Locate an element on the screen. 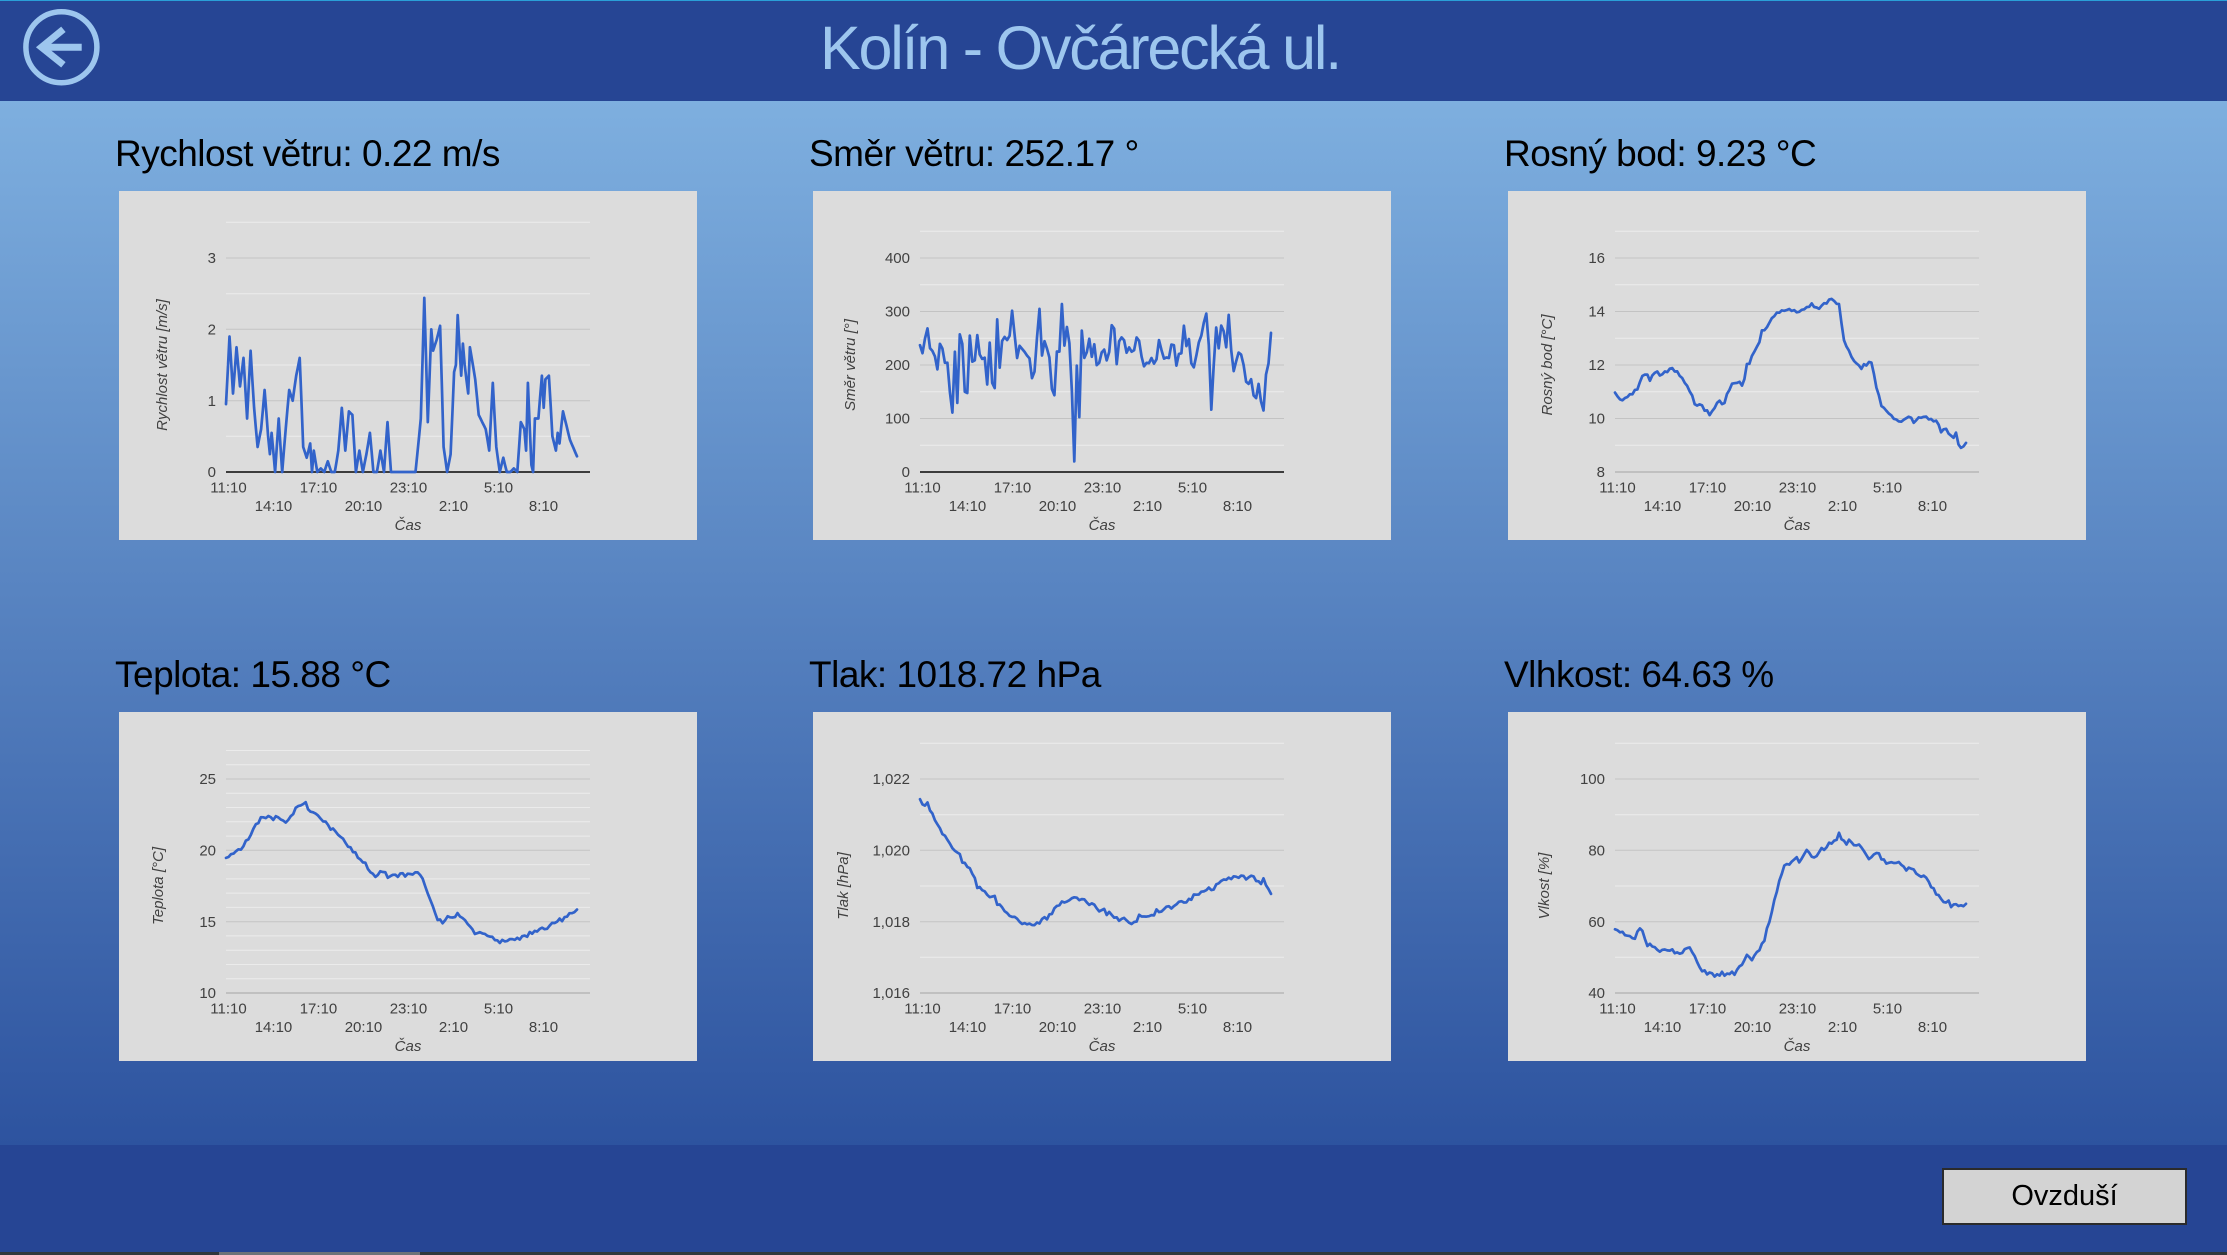 The image size is (2227, 1255). svg-text: 14 is located at coordinates (1596, 312).